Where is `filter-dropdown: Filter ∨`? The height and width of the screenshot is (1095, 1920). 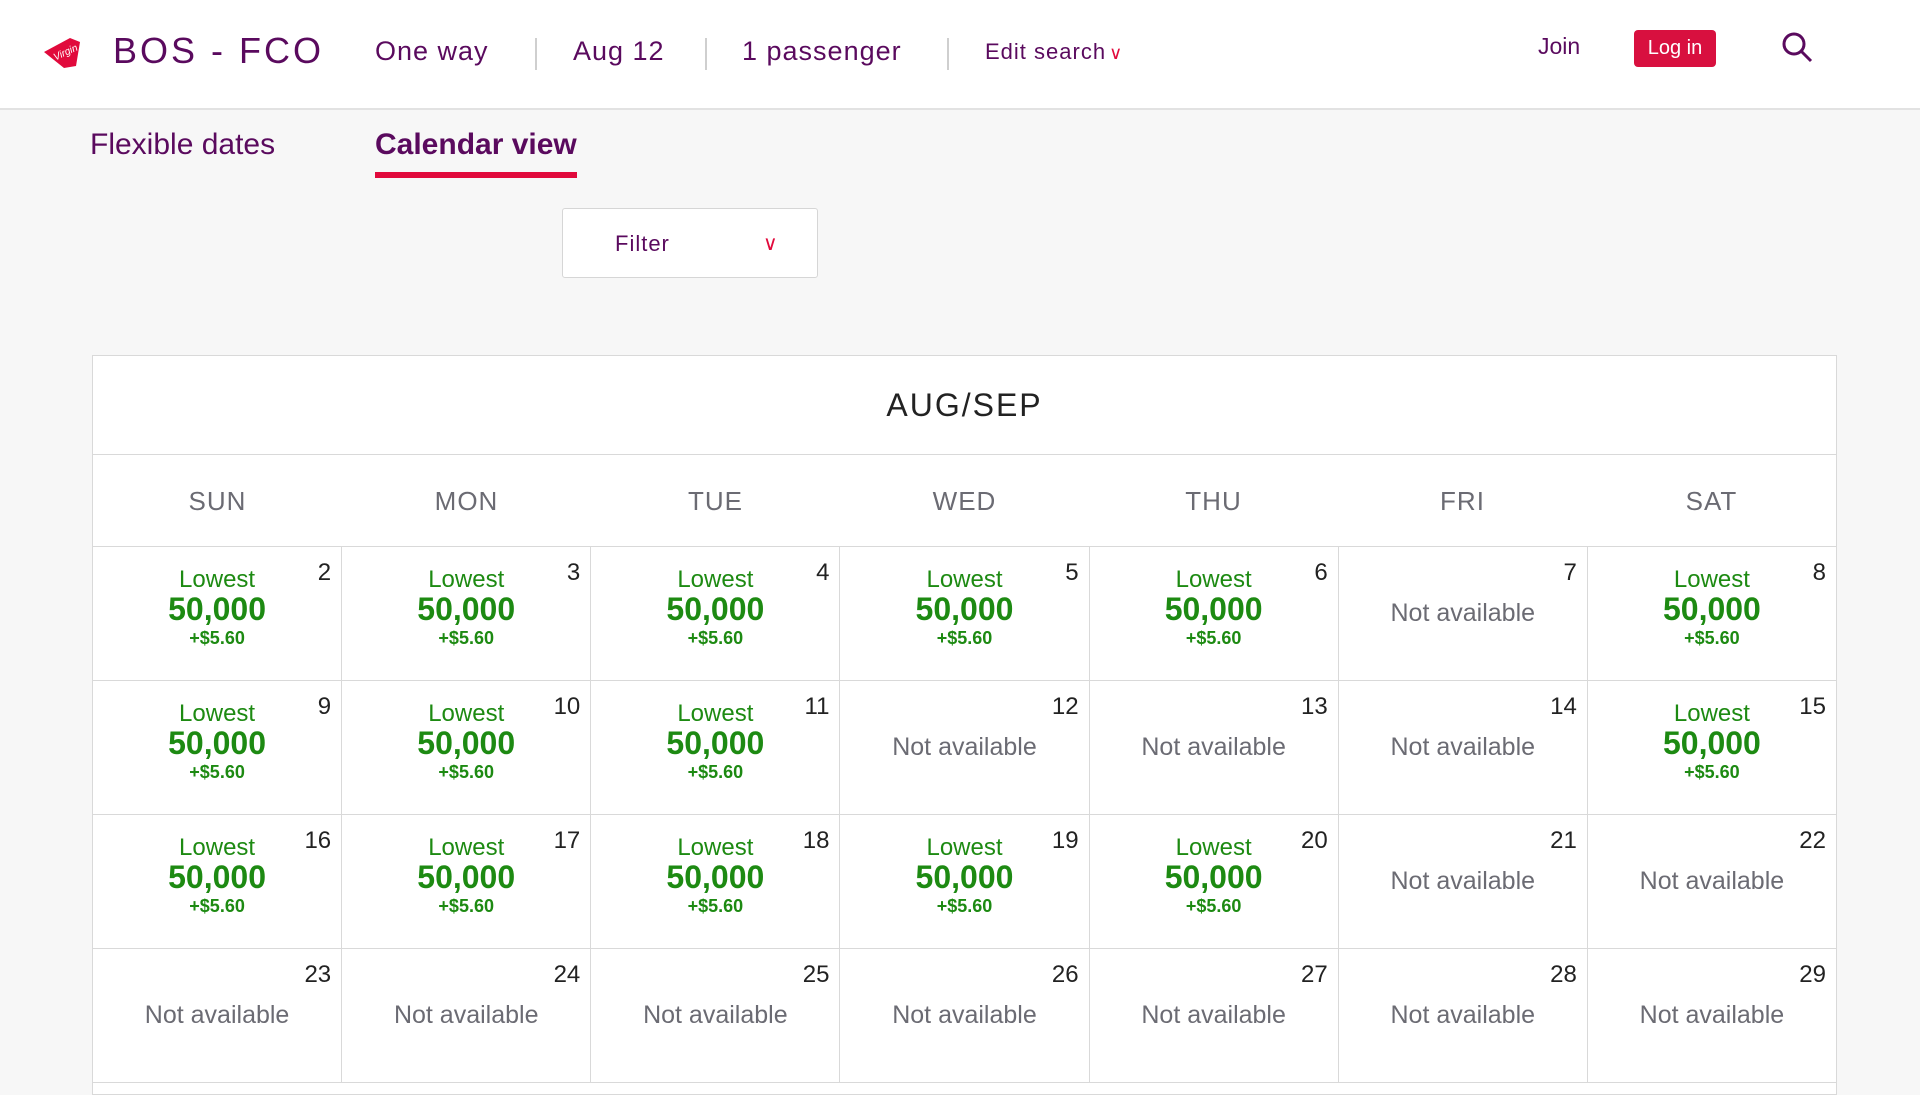 filter-dropdown: Filter ∨ is located at coordinates (690, 243).